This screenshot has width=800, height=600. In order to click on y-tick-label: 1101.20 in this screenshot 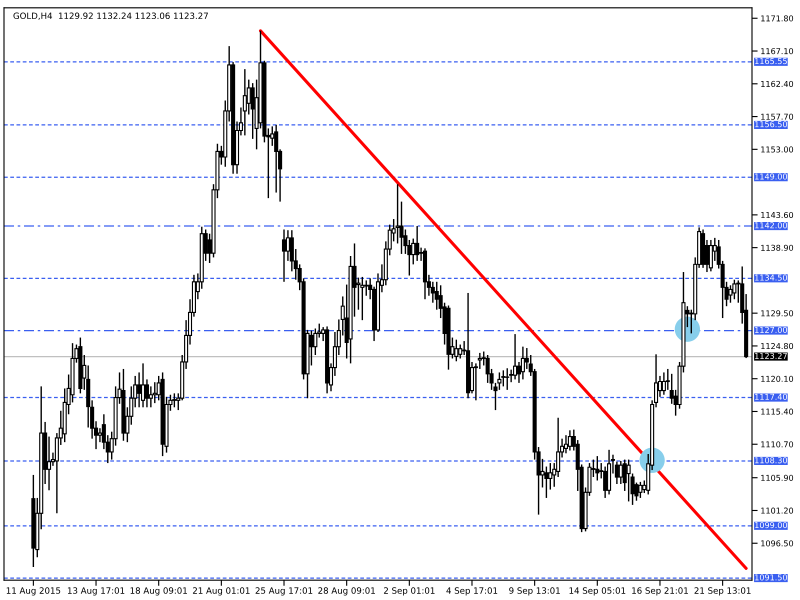, I will do `click(777, 511)`.